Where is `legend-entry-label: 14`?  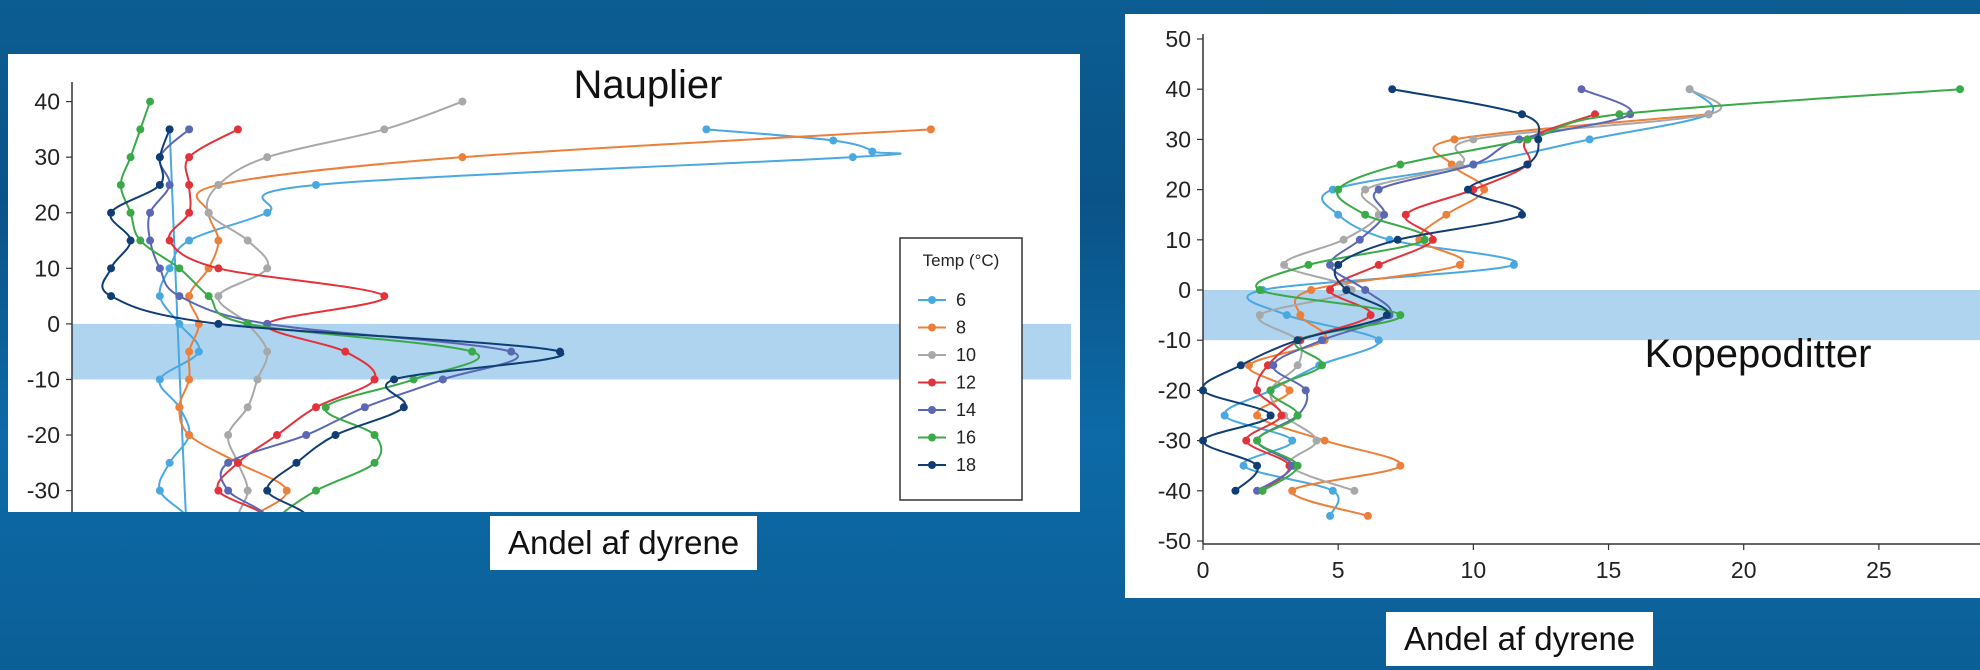
legend-entry-label: 14 is located at coordinates (966, 410).